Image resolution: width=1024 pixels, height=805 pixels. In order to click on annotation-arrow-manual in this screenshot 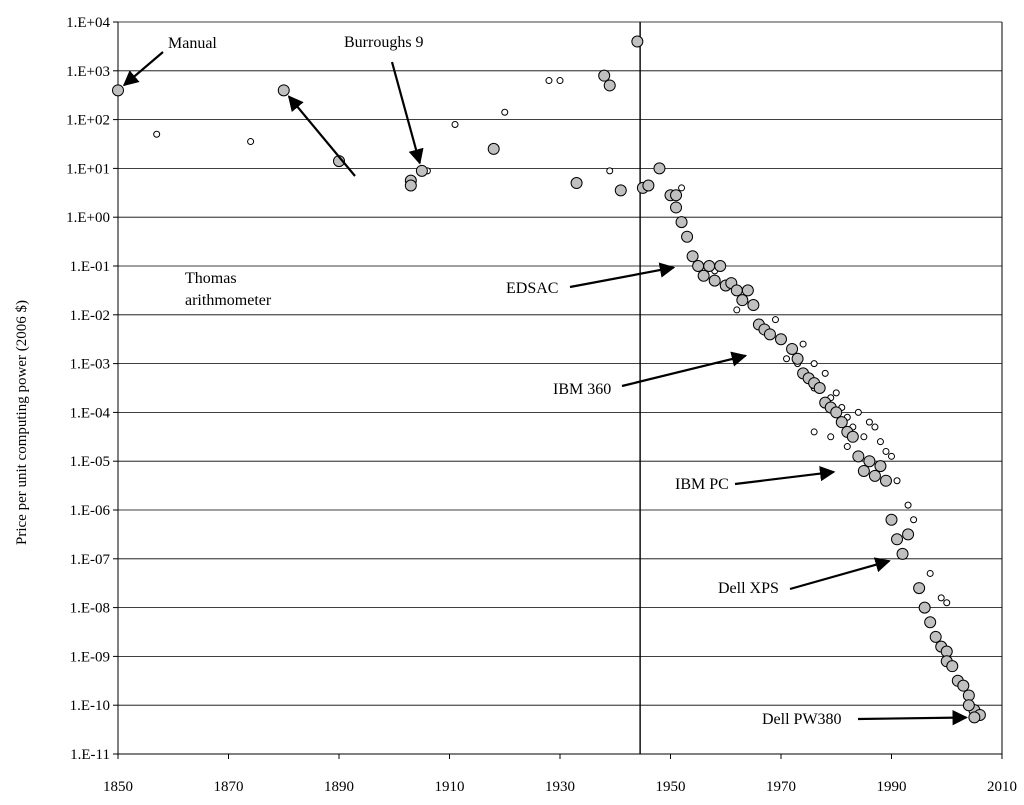, I will do `click(143, 69)`.